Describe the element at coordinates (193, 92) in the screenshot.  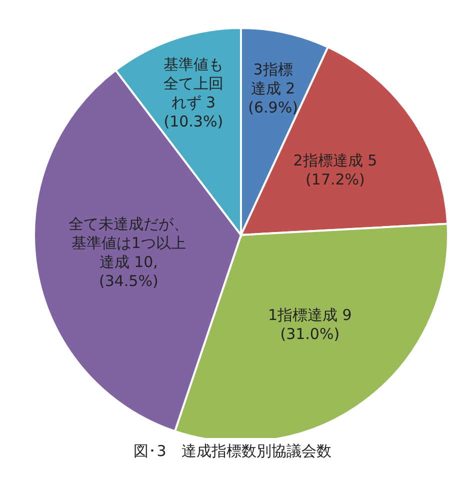
I see `slice-label: 基準値も全て上回れず 3 (10.3%)` at that location.